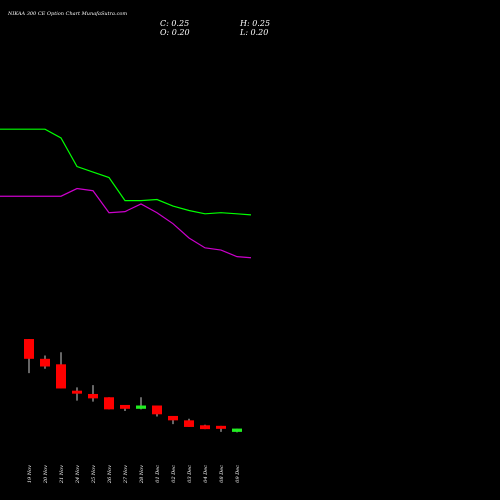 The width and height of the screenshot is (500, 500). I want to click on x-tick-label: 25 Nov, so click(94, 474).